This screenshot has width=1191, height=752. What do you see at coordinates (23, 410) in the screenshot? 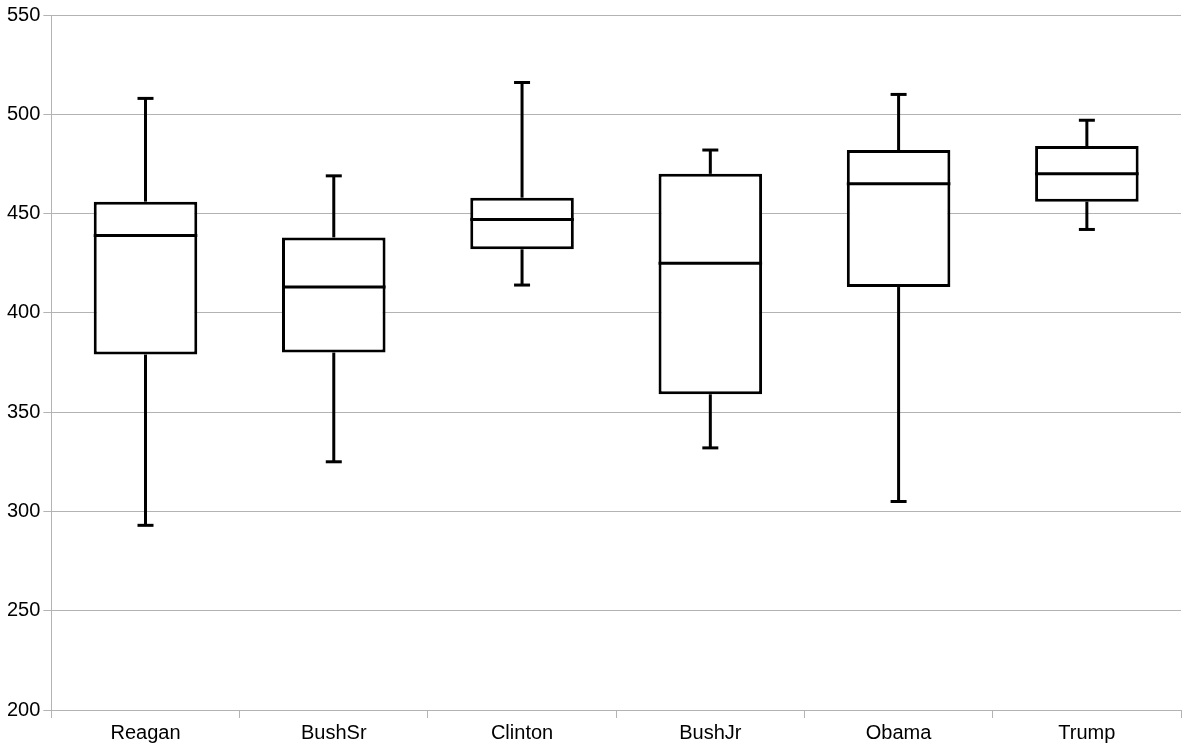
I see `y-tick-label: 350` at bounding box center [23, 410].